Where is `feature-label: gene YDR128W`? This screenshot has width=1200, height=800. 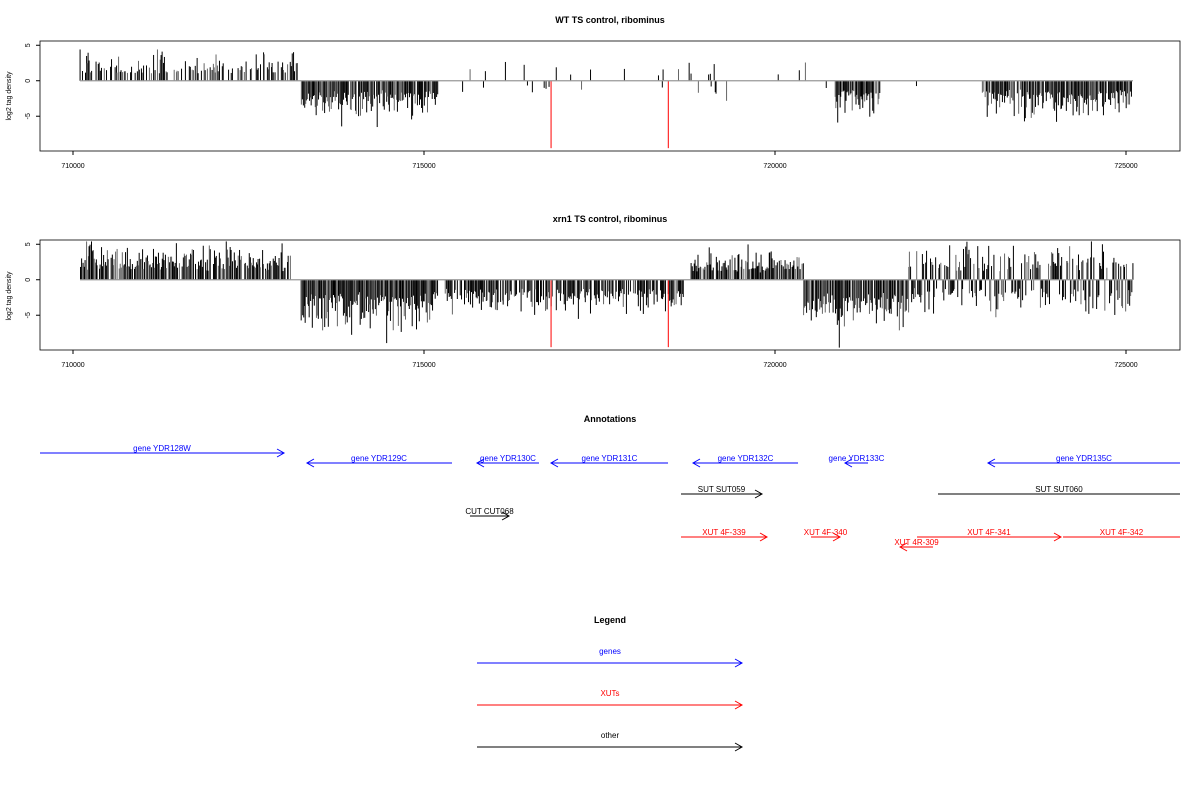
feature-label: gene YDR128W is located at coordinates (162, 448).